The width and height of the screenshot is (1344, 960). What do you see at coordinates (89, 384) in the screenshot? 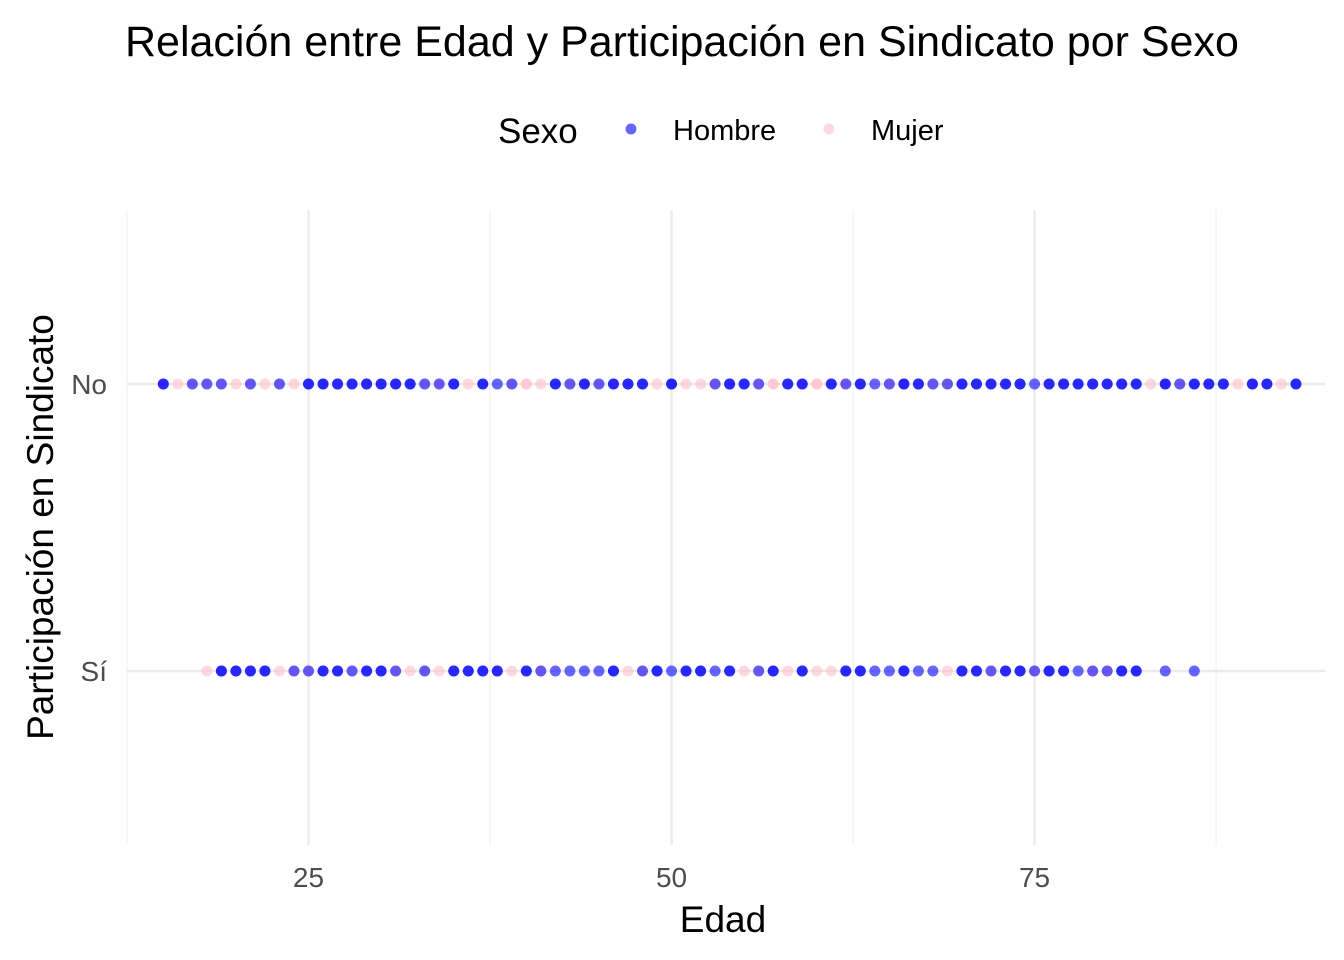
I see `y-tick-label: No` at bounding box center [89, 384].